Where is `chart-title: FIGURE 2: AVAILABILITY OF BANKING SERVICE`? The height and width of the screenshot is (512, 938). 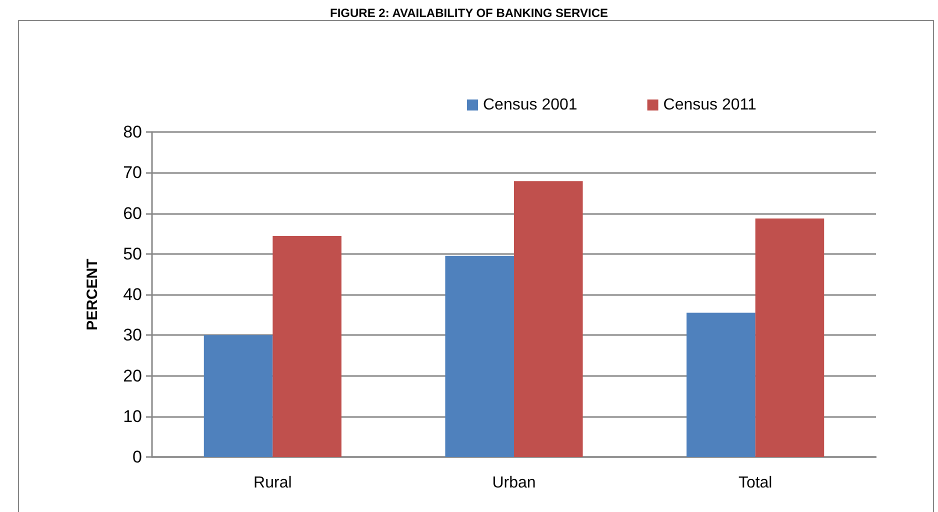 chart-title: FIGURE 2: AVAILABILITY OF BANKING SERVICE is located at coordinates (469, 13).